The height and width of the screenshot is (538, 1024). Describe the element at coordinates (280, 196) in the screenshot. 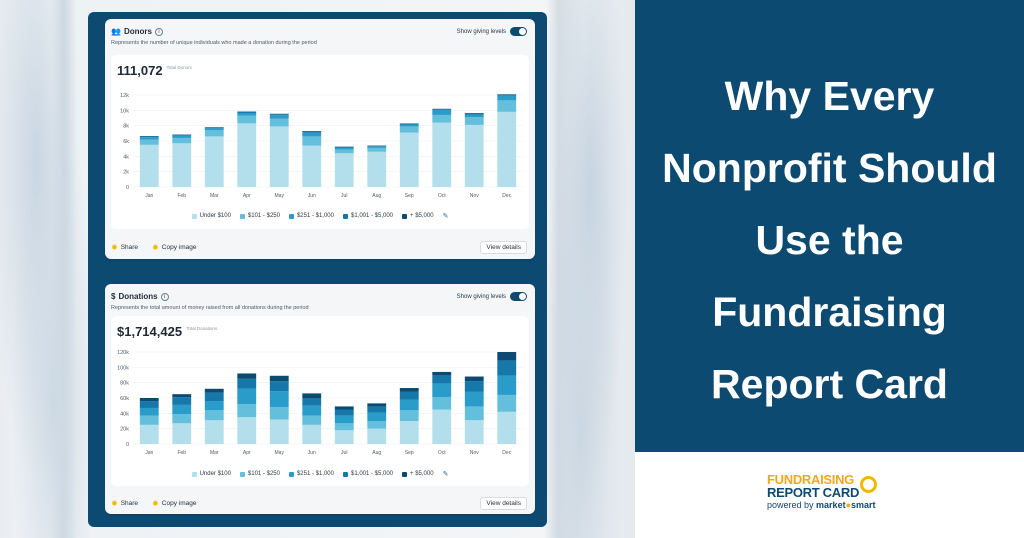

I see `x-tick-label: May` at that location.